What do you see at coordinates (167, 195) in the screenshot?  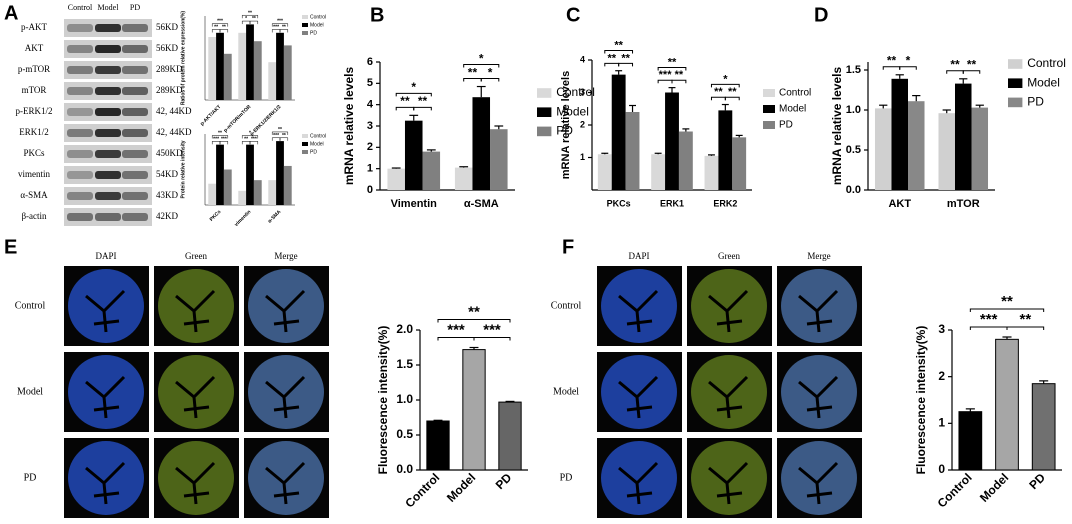 I see `size-label: 43KD` at bounding box center [167, 195].